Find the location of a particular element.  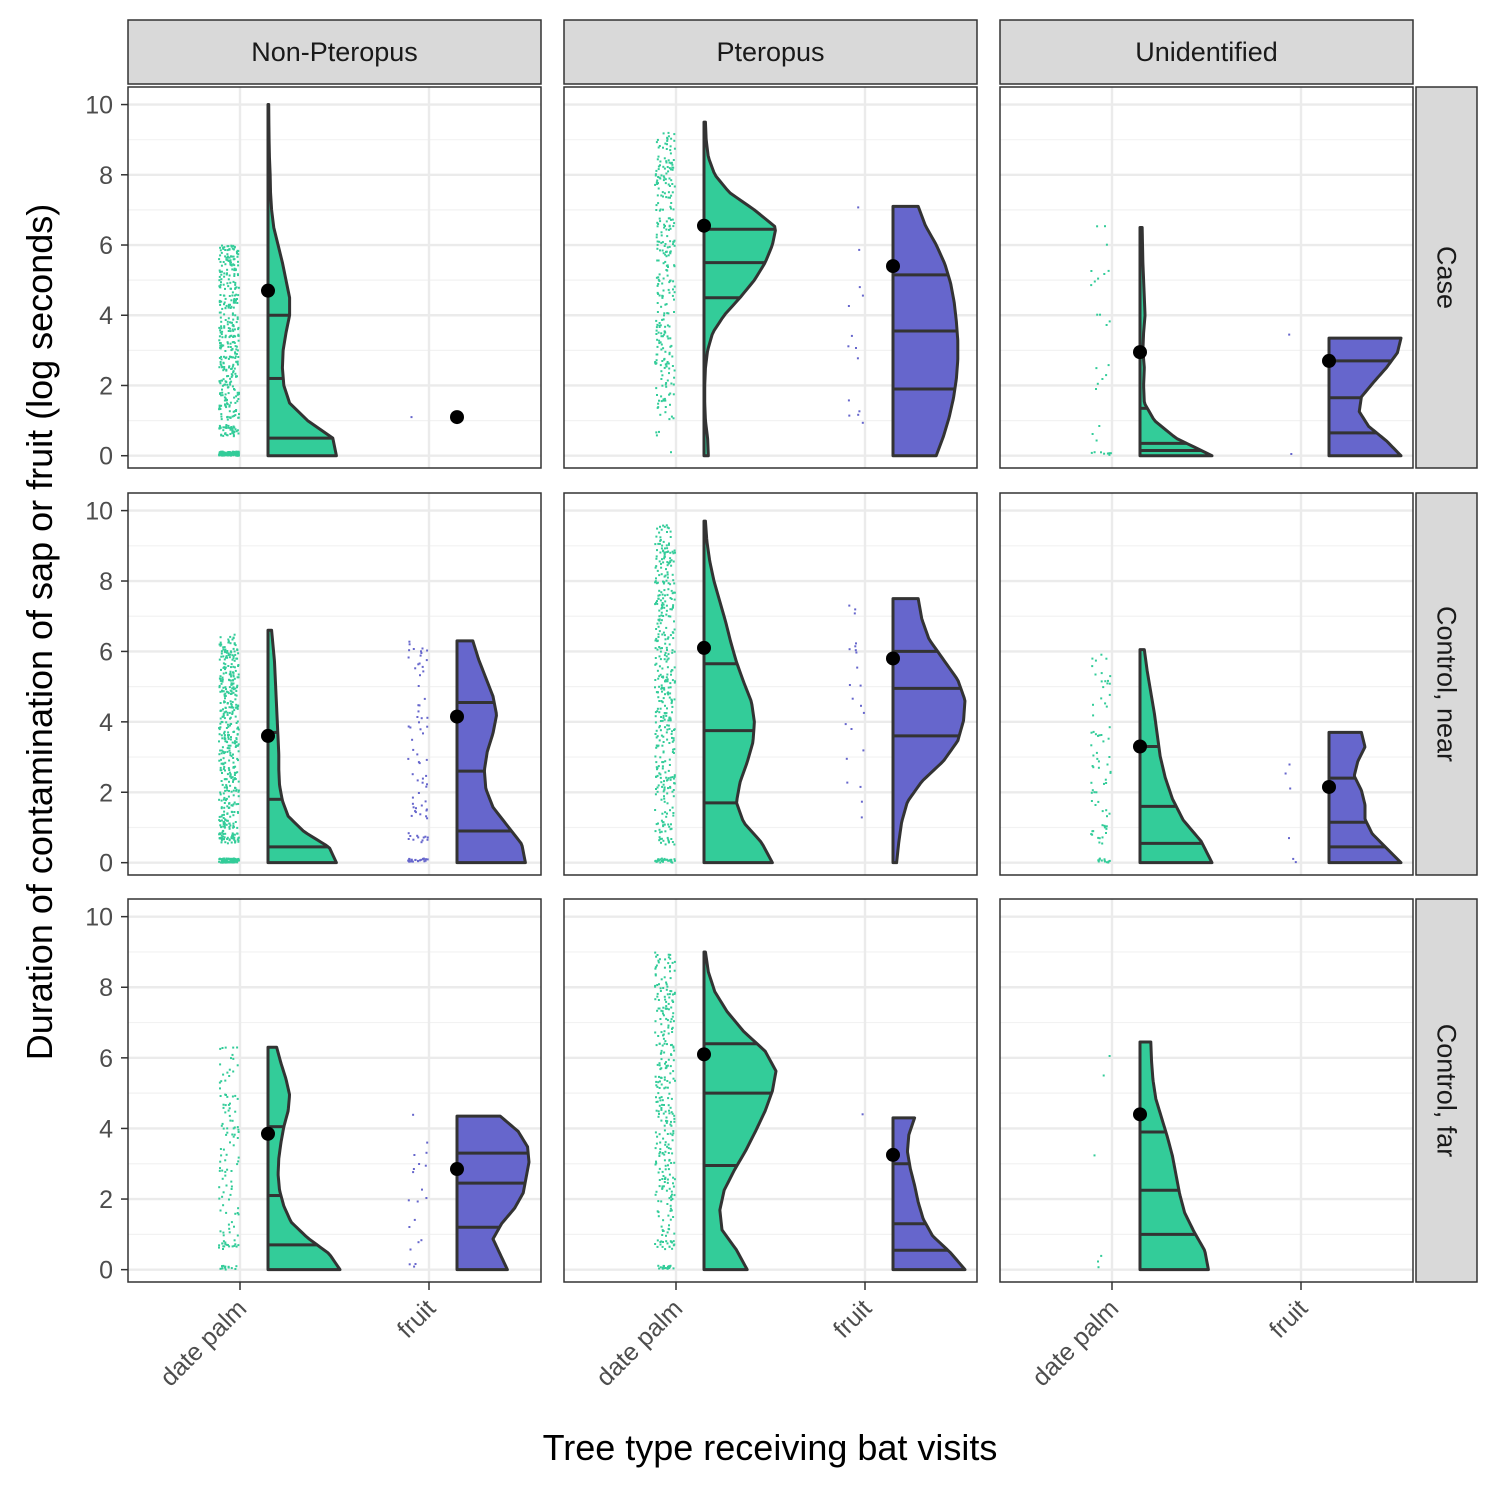

x-axis-title: Tree type receiving bat visits is located at coordinates (770, 1447).